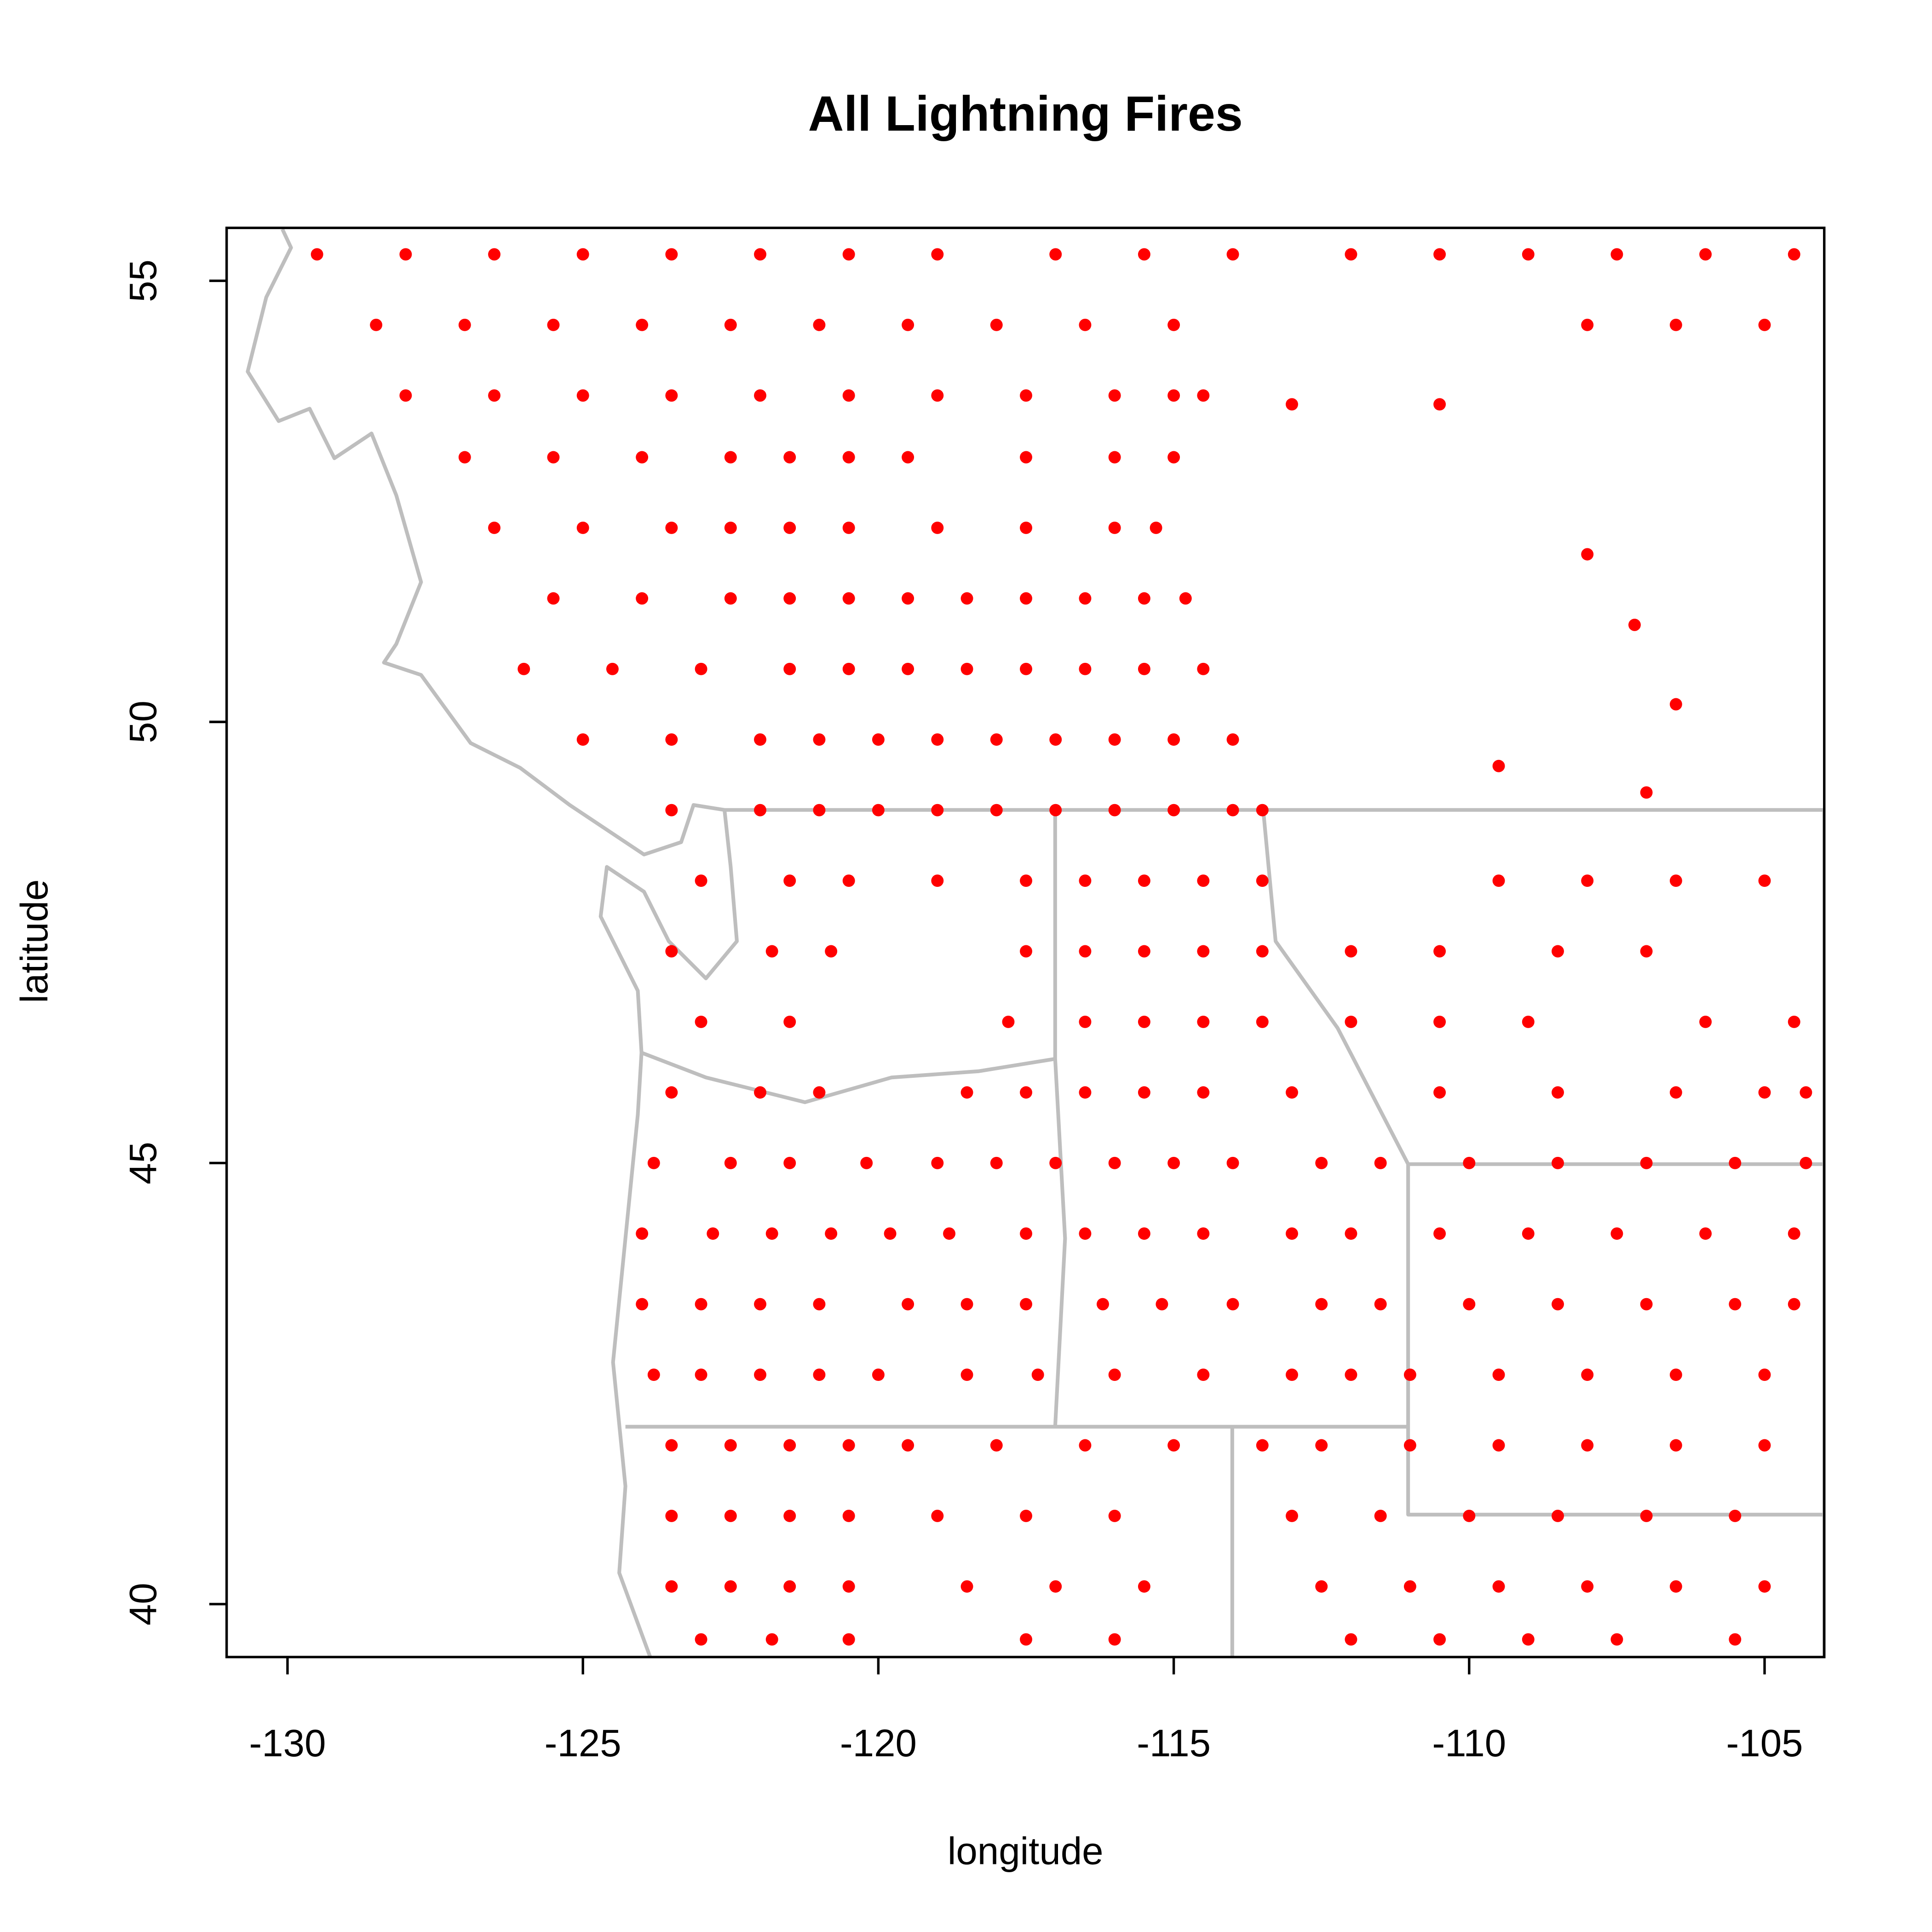 This screenshot has height=1932, width=1932. I want to click on x-tick-label: -125, so click(583, 1743).